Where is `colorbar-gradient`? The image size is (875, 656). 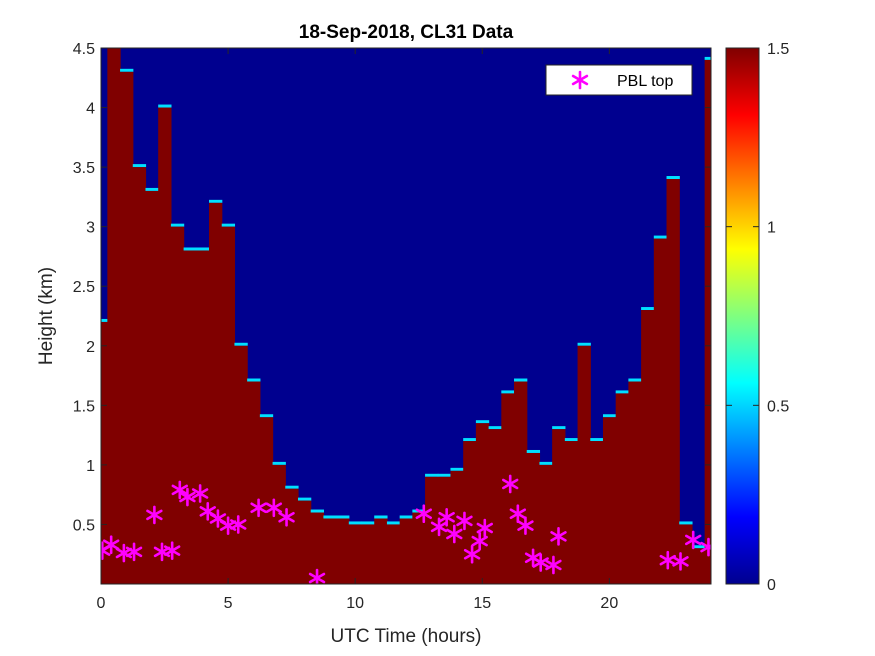 colorbar-gradient is located at coordinates (742, 316).